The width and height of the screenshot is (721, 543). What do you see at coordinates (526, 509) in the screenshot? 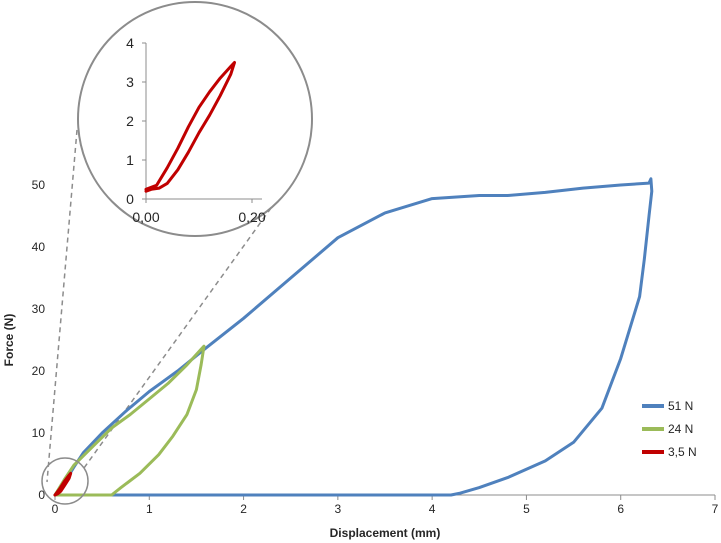
I see `x-tick-label: 5` at bounding box center [526, 509].